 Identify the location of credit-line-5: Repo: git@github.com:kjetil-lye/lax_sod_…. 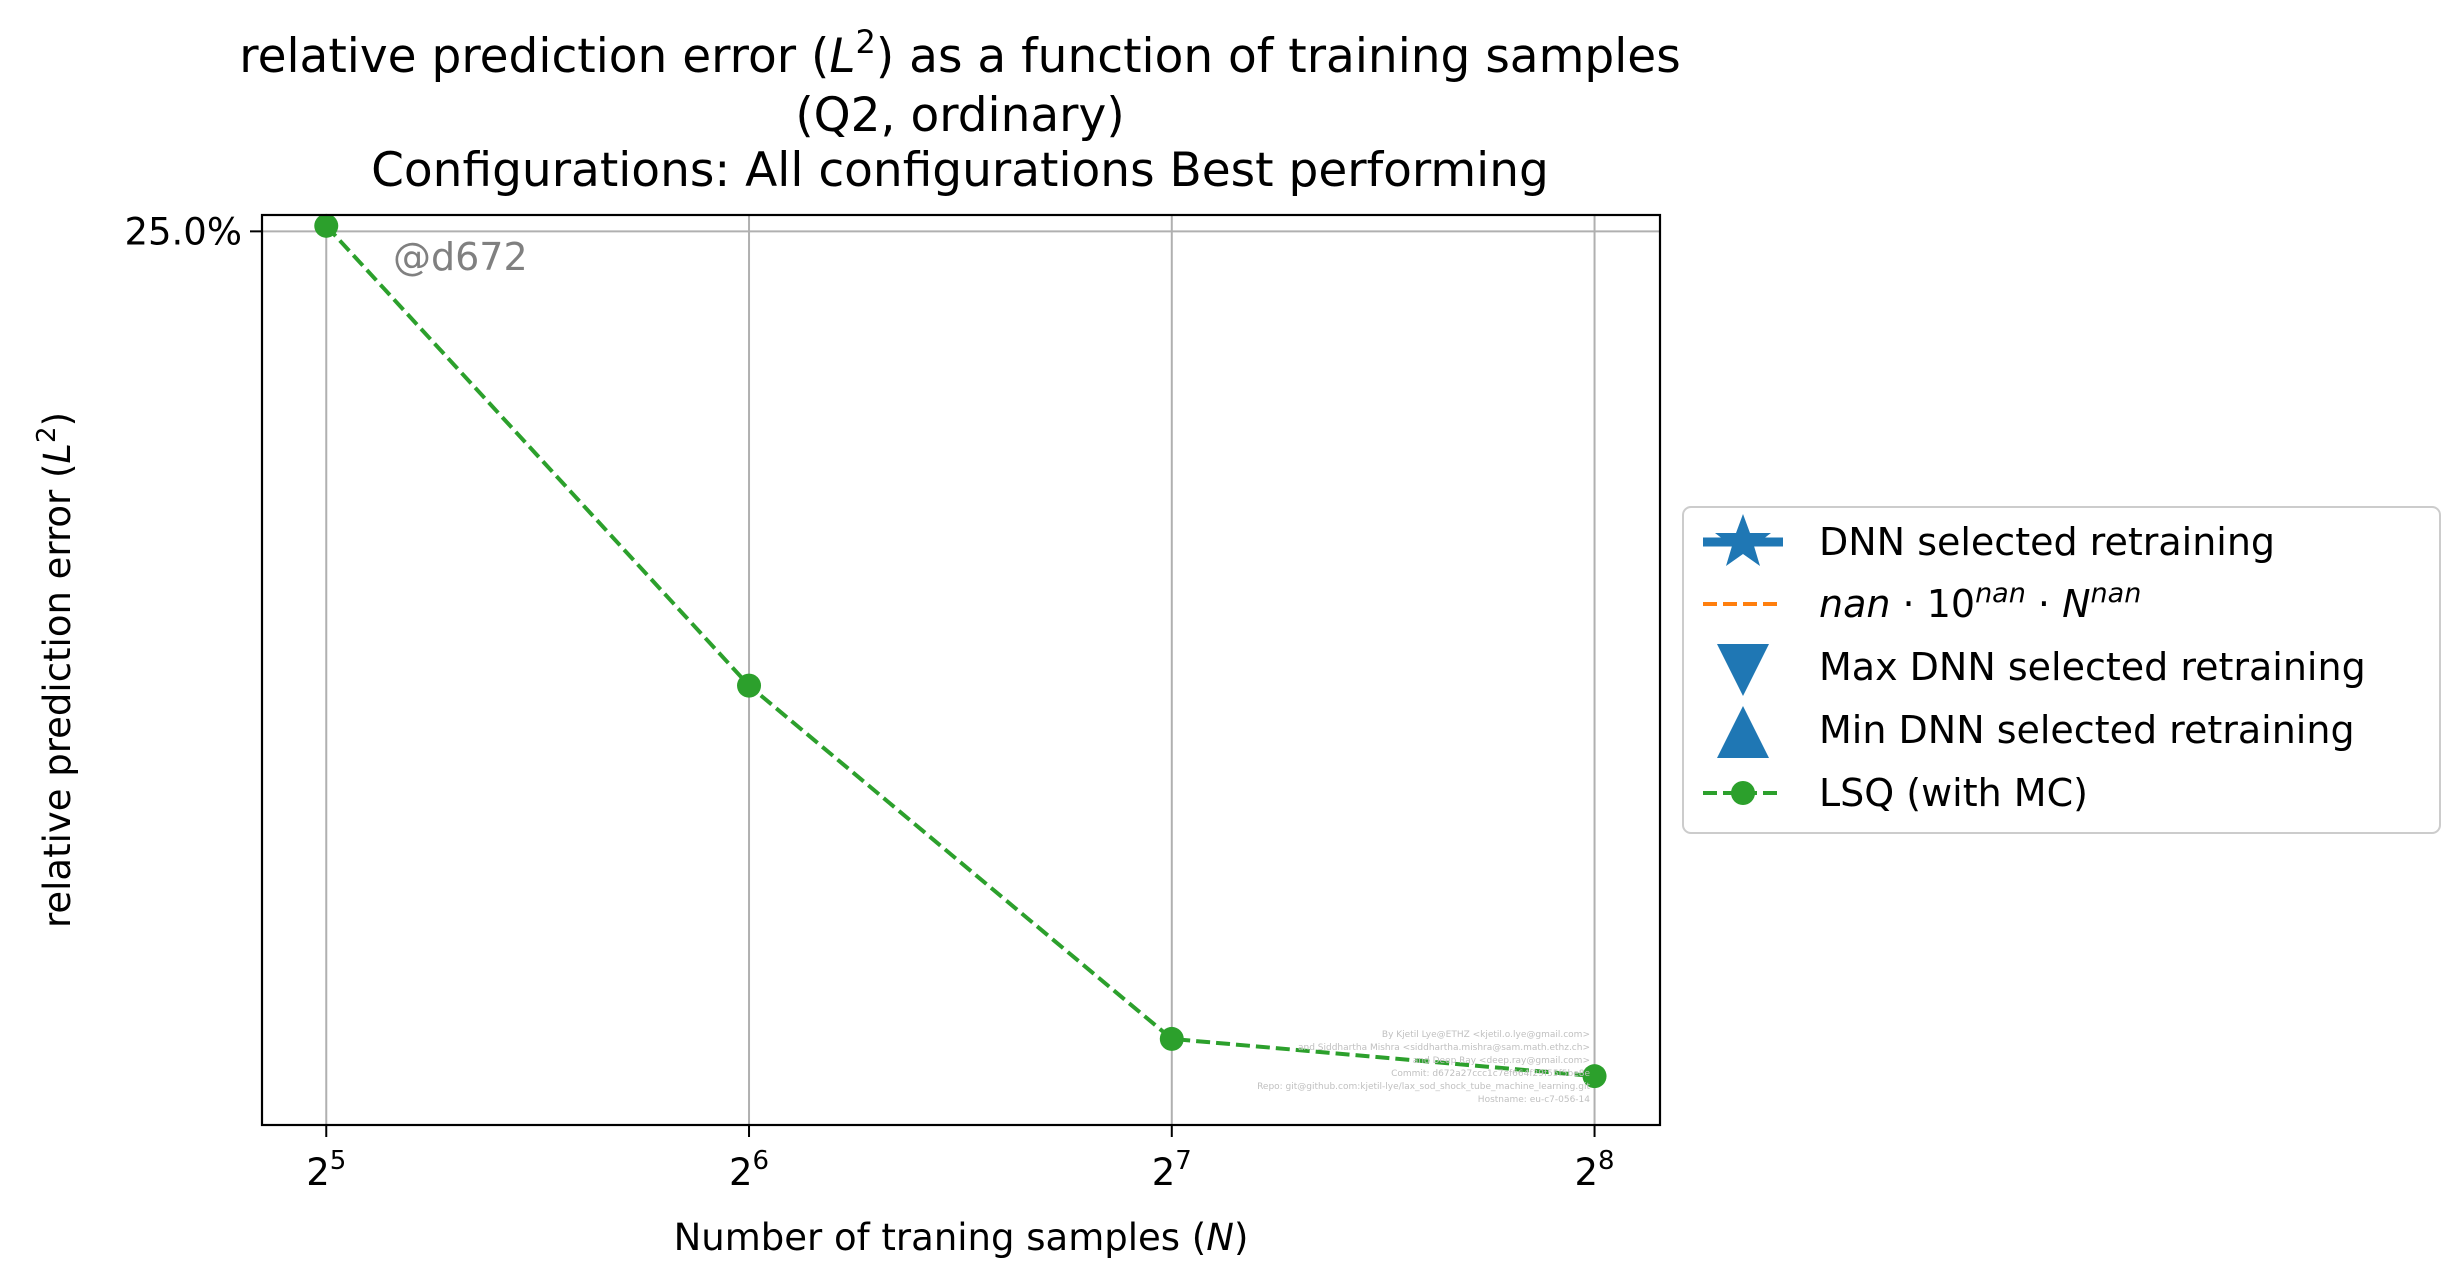
(1423, 1087).